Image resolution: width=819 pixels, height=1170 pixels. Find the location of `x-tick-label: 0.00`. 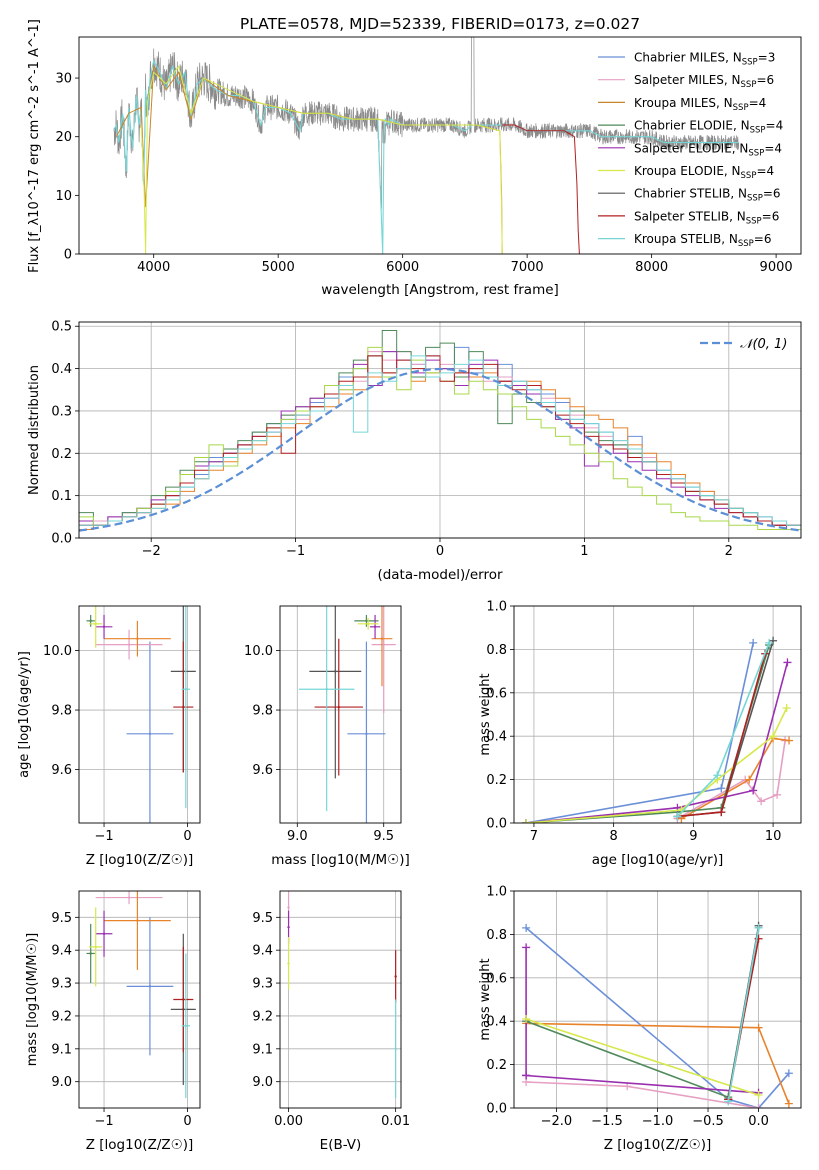

x-tick-label: 0.00 is located at coordinates (288, 1121).